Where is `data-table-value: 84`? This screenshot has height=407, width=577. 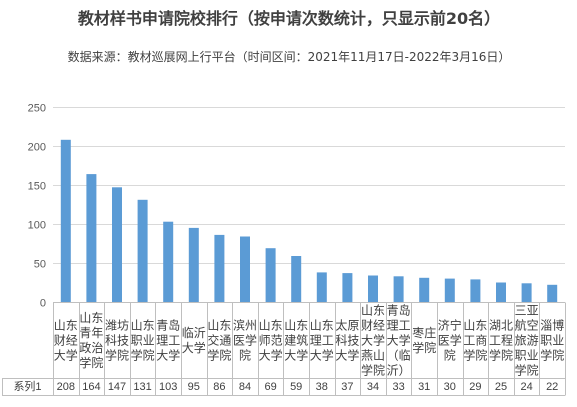
data-table-value: 84 is located at coordinates (245, 387).